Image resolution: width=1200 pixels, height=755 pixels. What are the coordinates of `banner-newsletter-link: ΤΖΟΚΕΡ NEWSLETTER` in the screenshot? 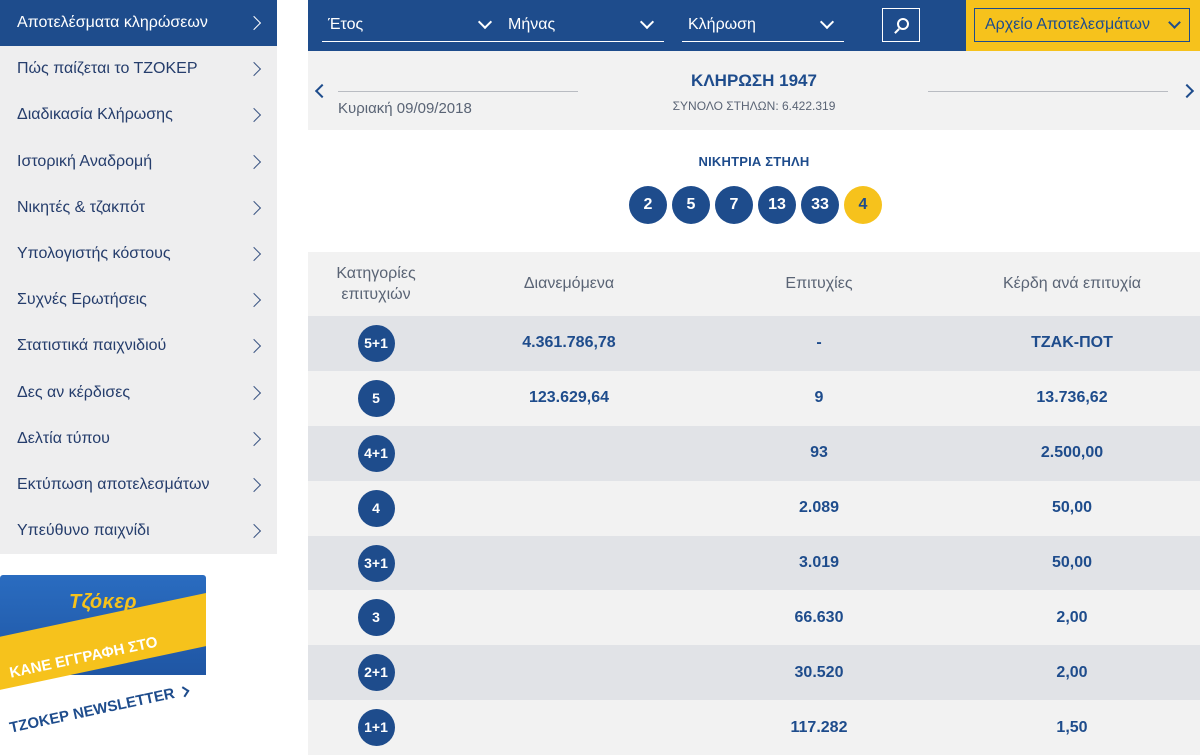 It's located at (99, 709).